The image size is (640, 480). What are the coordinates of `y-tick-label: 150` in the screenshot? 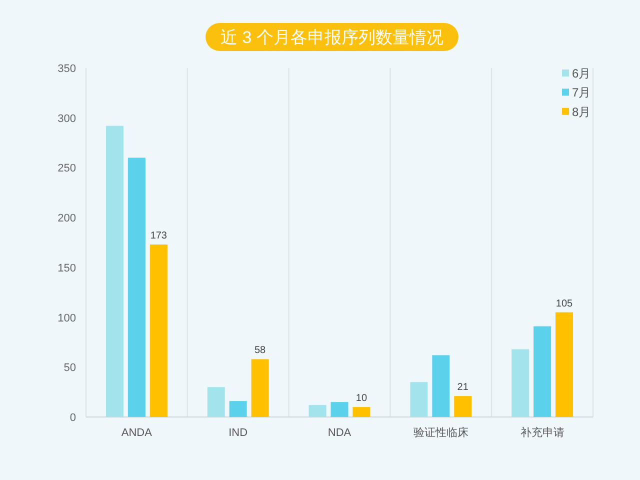 It's located at (67, 268).